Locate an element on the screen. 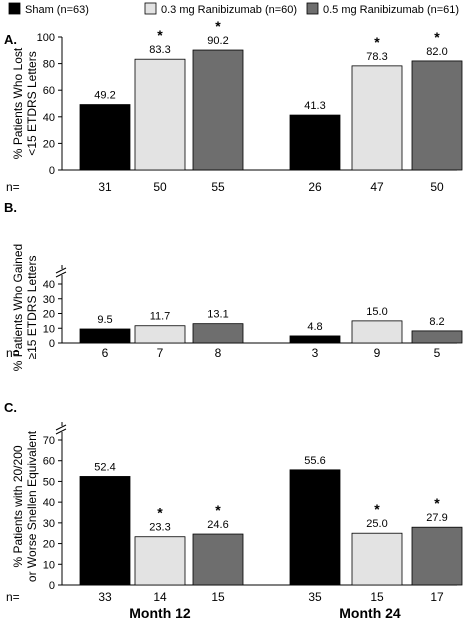 This screenshot has width=470, height=623. y-axis-label: or Worse Snellen Equivalent is located at coordinates (32, 506).